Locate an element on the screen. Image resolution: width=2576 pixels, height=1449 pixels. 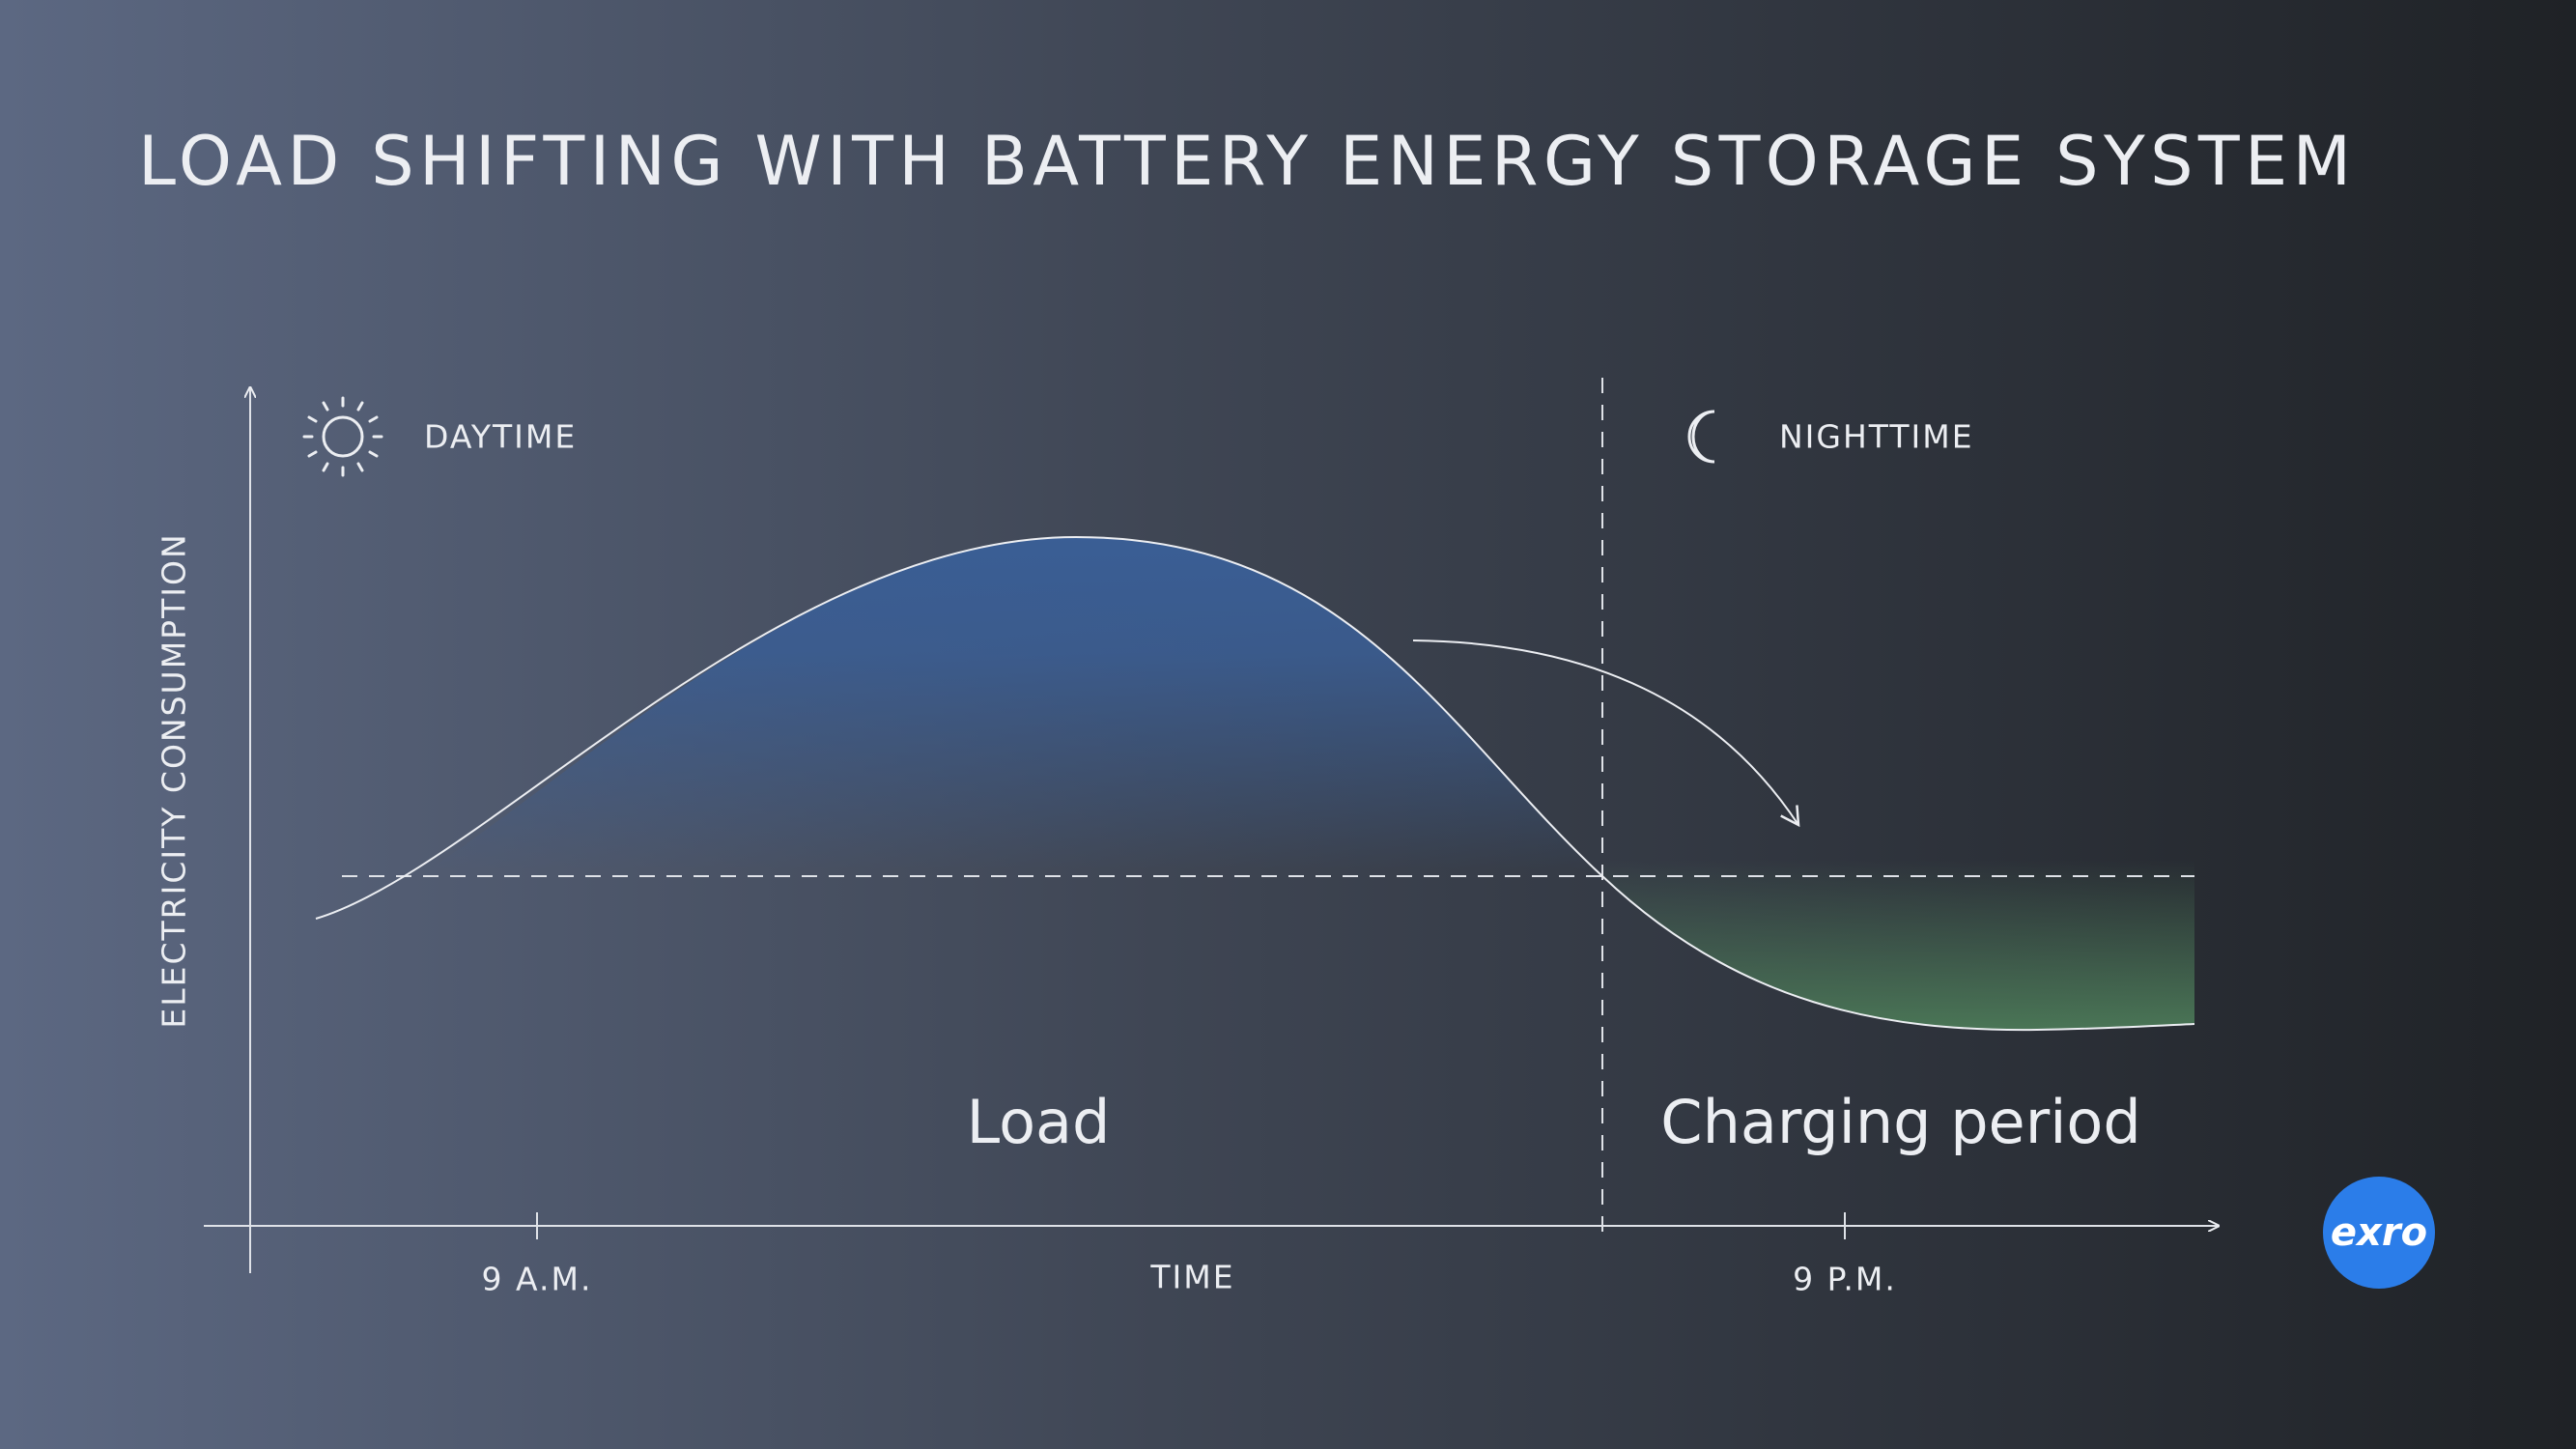
moon-icon is located at coordinates (1701, 437).